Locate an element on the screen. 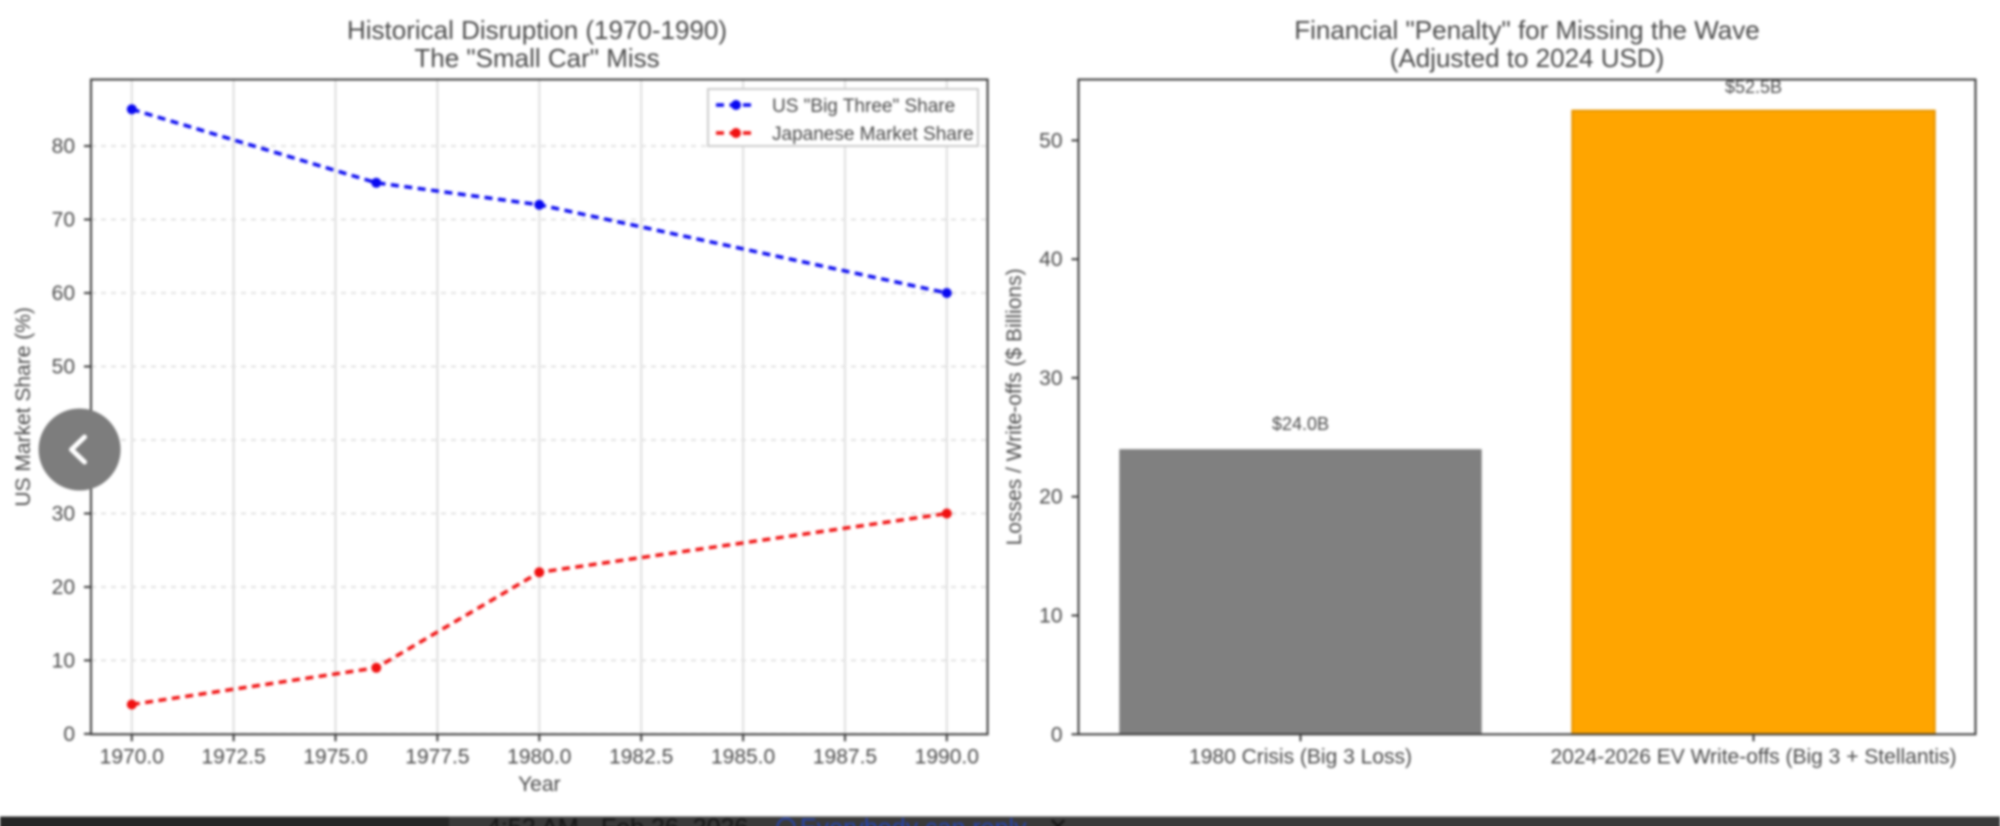 The width and height of the screenshot is (2000, 826). svg-text: $52.5B is located at coordinates (1753, 87).